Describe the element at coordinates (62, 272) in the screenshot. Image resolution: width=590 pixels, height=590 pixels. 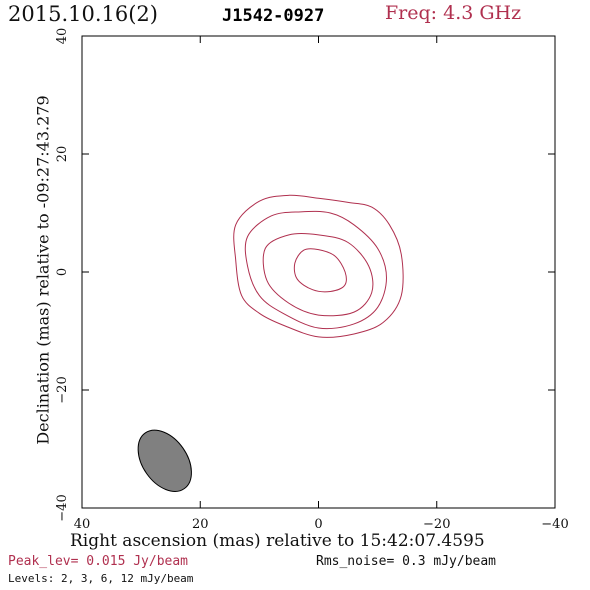
I see `y-tick-label: 0` at that location.